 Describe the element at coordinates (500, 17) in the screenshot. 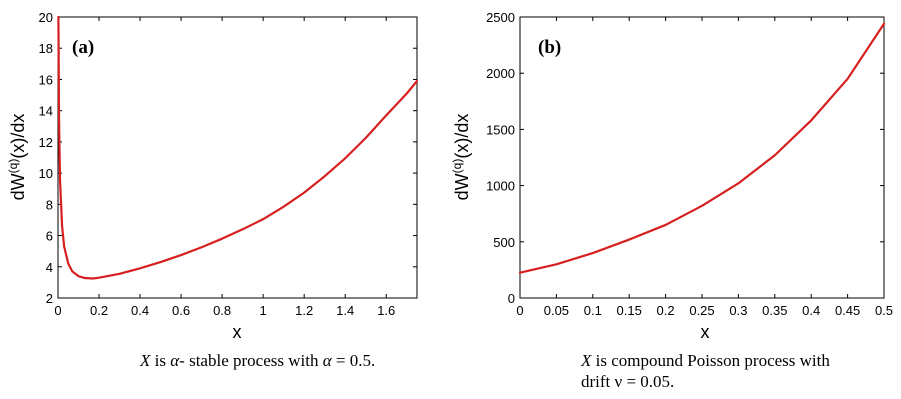

I see `panel-b-y-tick-label: 2500` at that location.